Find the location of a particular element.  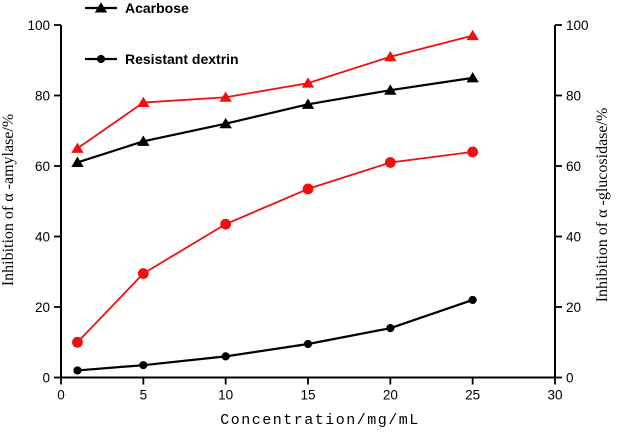

legend-entry: Acarbose is located at coordinates (137, 8).